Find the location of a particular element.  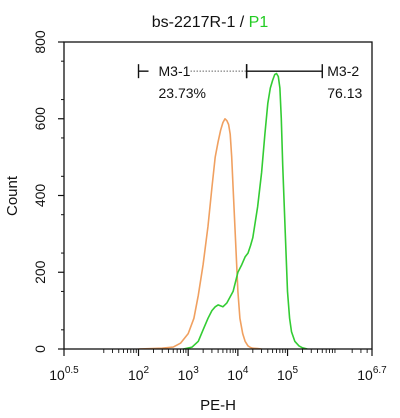

y-tick-label: 800 is located at coordinates (40, 42).